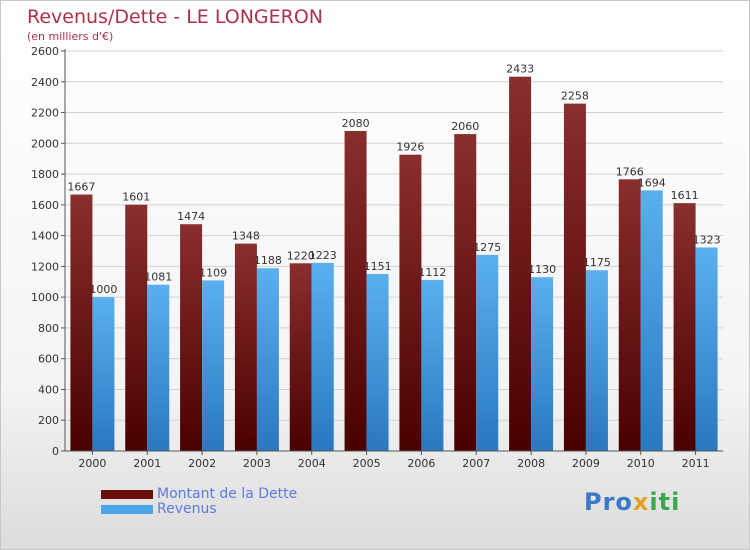 The image size is (750, 550). Describe the element at coordinates (520, 69) in the screenshot. I see `data-label-dette: 2433` at that location.